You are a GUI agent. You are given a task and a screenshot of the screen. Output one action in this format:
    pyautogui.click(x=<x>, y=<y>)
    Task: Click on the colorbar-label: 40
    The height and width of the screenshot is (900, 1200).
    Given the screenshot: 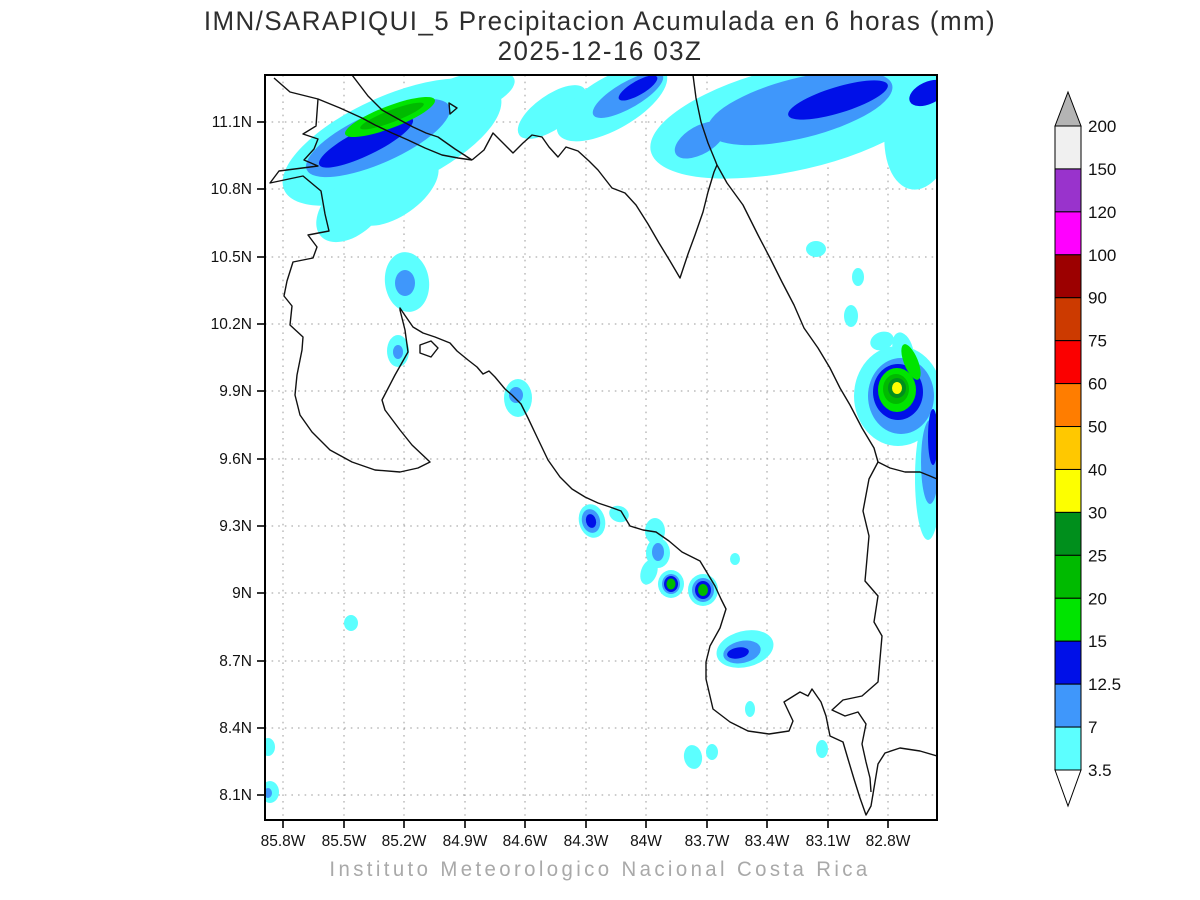 What is the action you would take?
    pyautogui.click(x=1097, y=469)
    